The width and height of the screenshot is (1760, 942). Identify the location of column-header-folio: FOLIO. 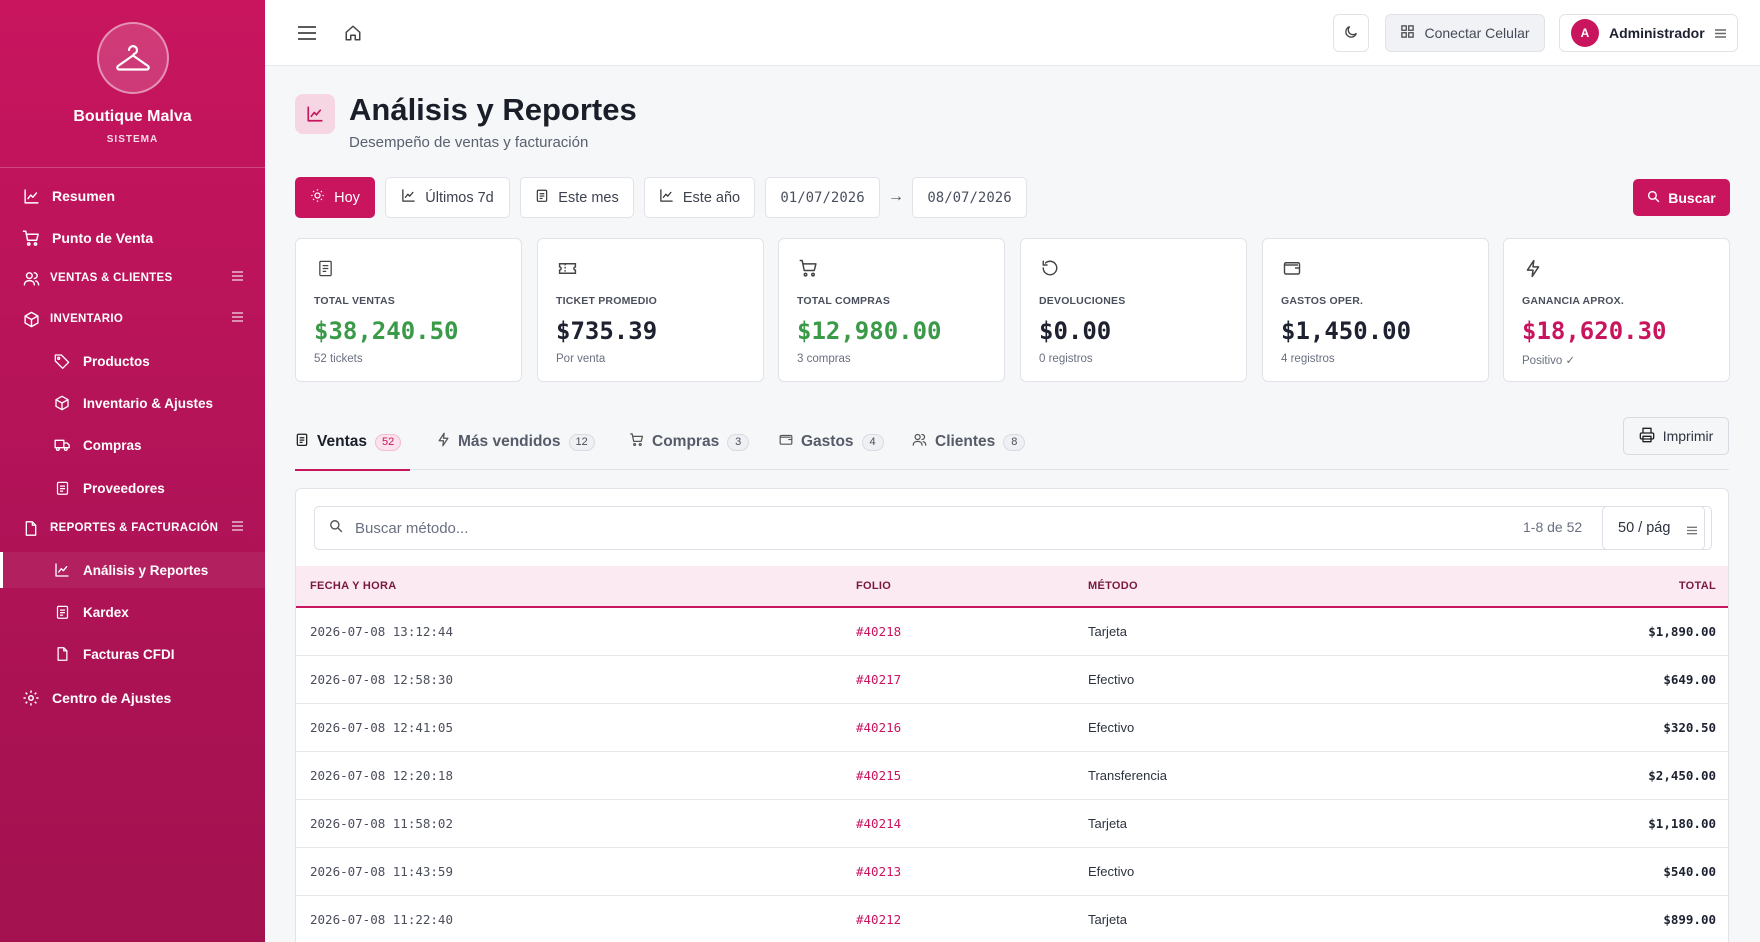
(874, 586).